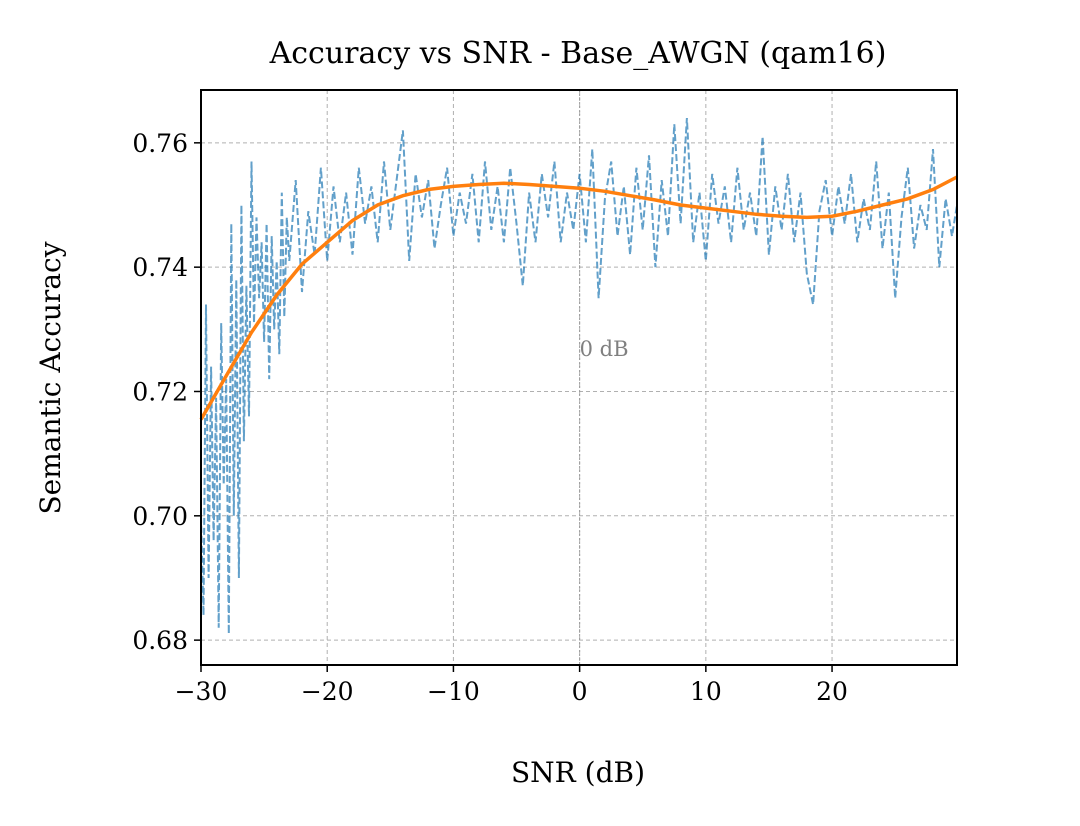 The image size is (1080, 826). Describe the element at coordinates (832, 691) in the screenshot. I see `x-tick-label-5: 20` at that location.